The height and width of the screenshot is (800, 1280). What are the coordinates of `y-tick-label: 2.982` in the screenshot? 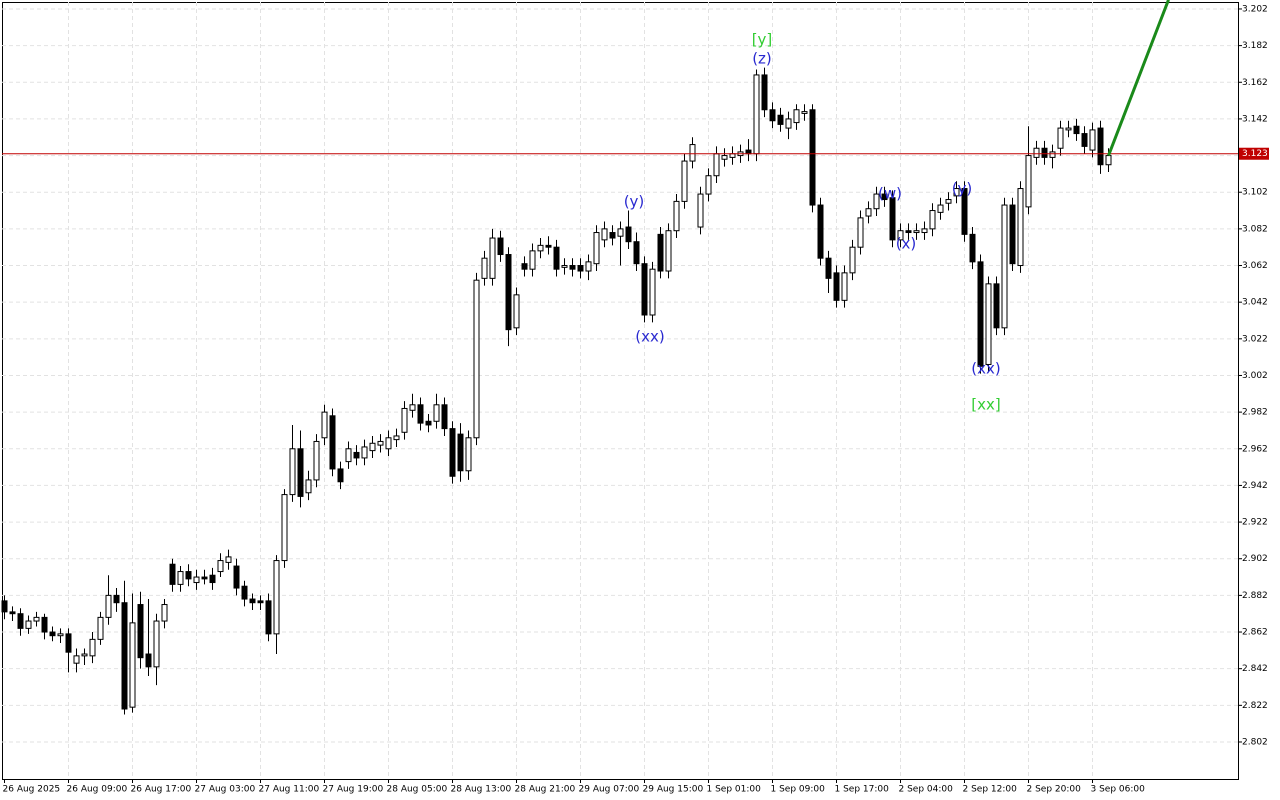 It's located at (1255, 413).